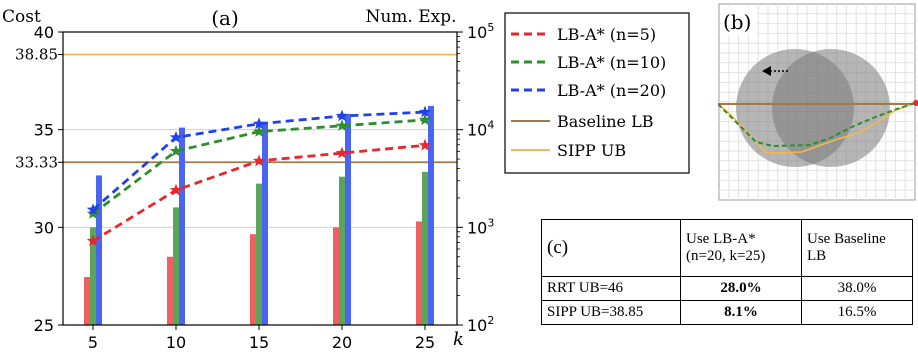  Describe the element at coordinates (44, 325) in the screenshot. I see `y-tick-label: 25` at that location.